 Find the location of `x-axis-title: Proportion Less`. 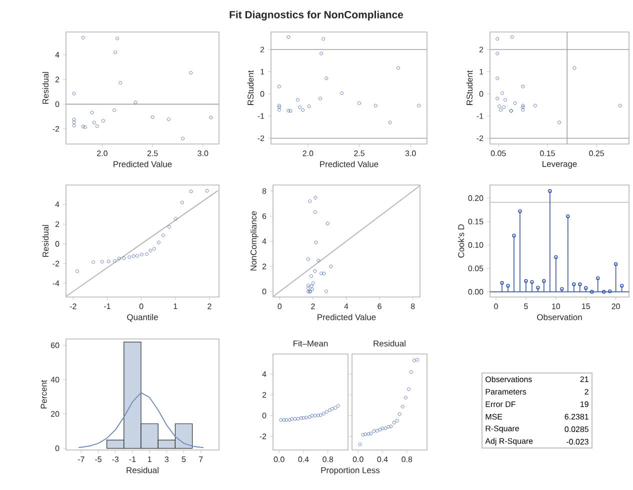

x-axis-title: Proportion Less is located at coordinates (350, 470).